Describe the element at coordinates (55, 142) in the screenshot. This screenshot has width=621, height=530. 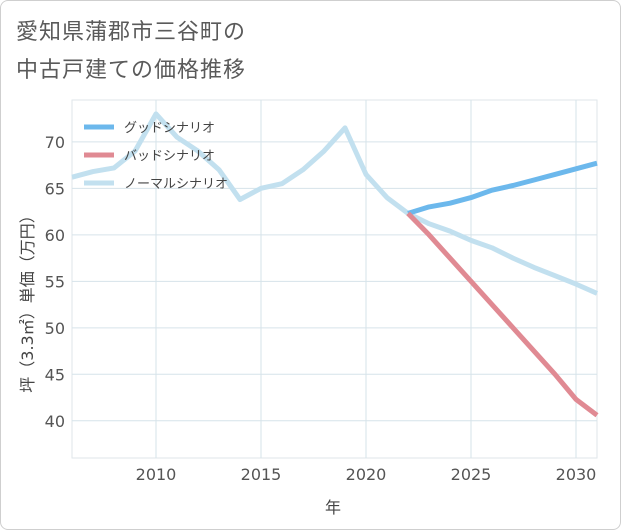
I see `y-tick-label: 70` at that location.